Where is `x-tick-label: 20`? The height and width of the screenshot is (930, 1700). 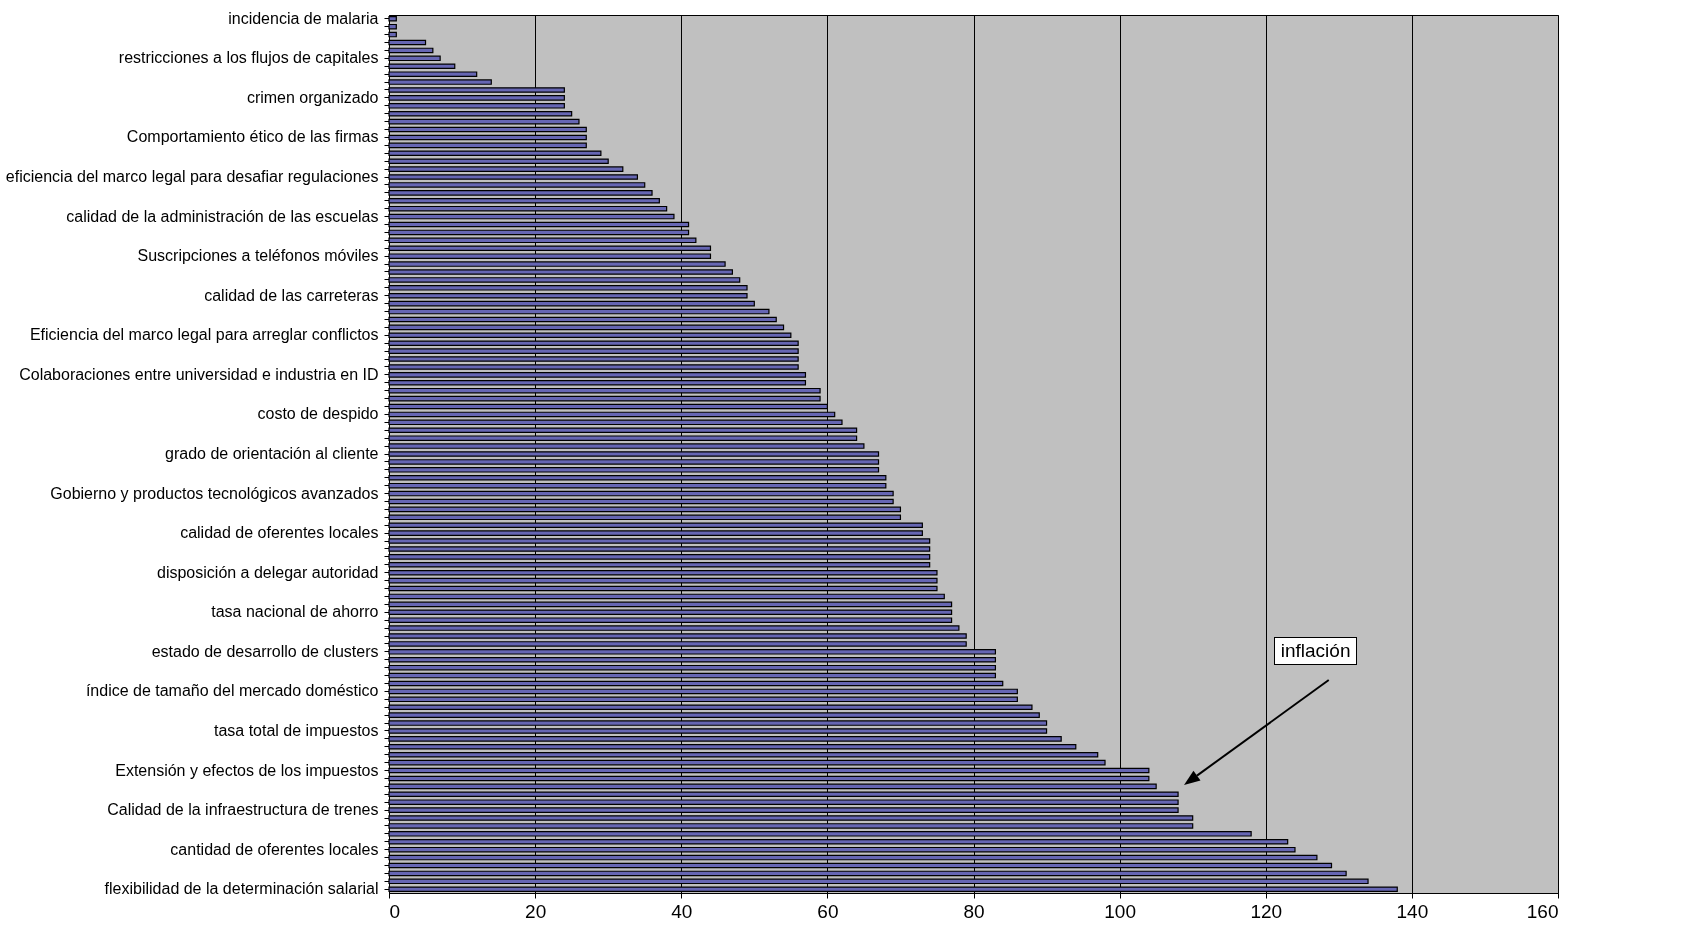
x-tick-label: 20 is located at coordinates (536, 911).